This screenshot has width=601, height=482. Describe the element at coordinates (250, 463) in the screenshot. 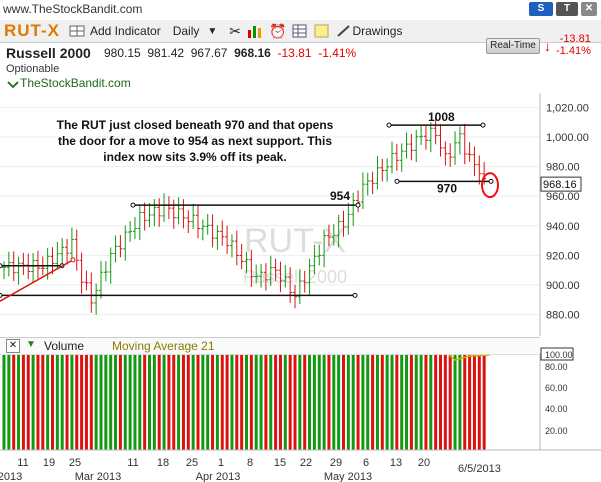

I see `date-tick-label: 8` at that location.